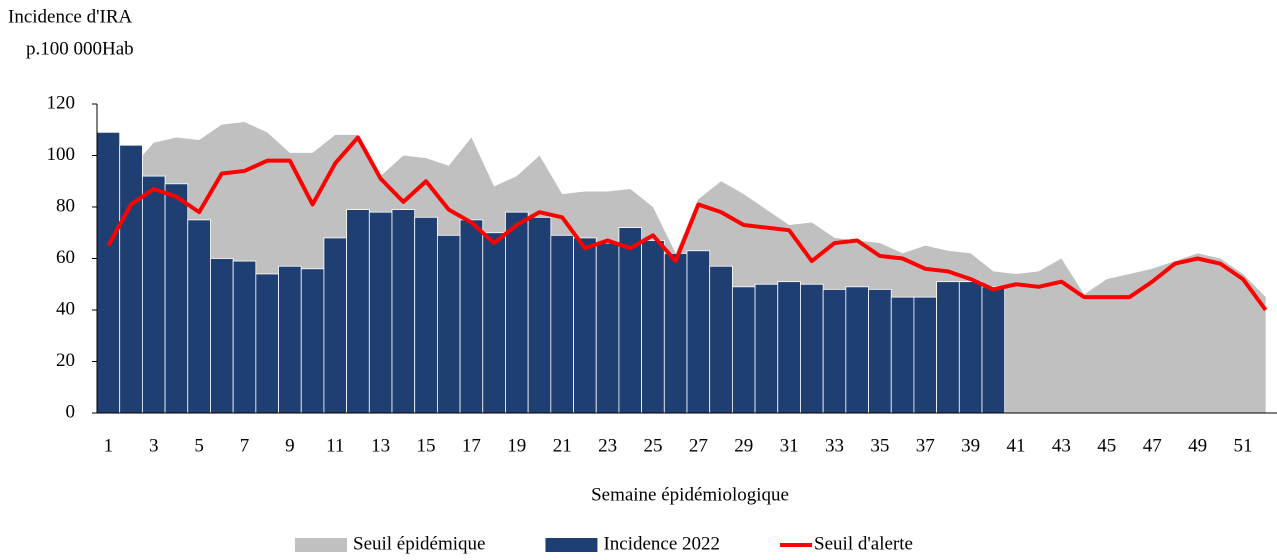 This screenshot has width=1277, height=560. What do you see at coordinates (245, 445) in the screenshot?
I see `x-tick-label: 7` at bounding box center [245, 445].